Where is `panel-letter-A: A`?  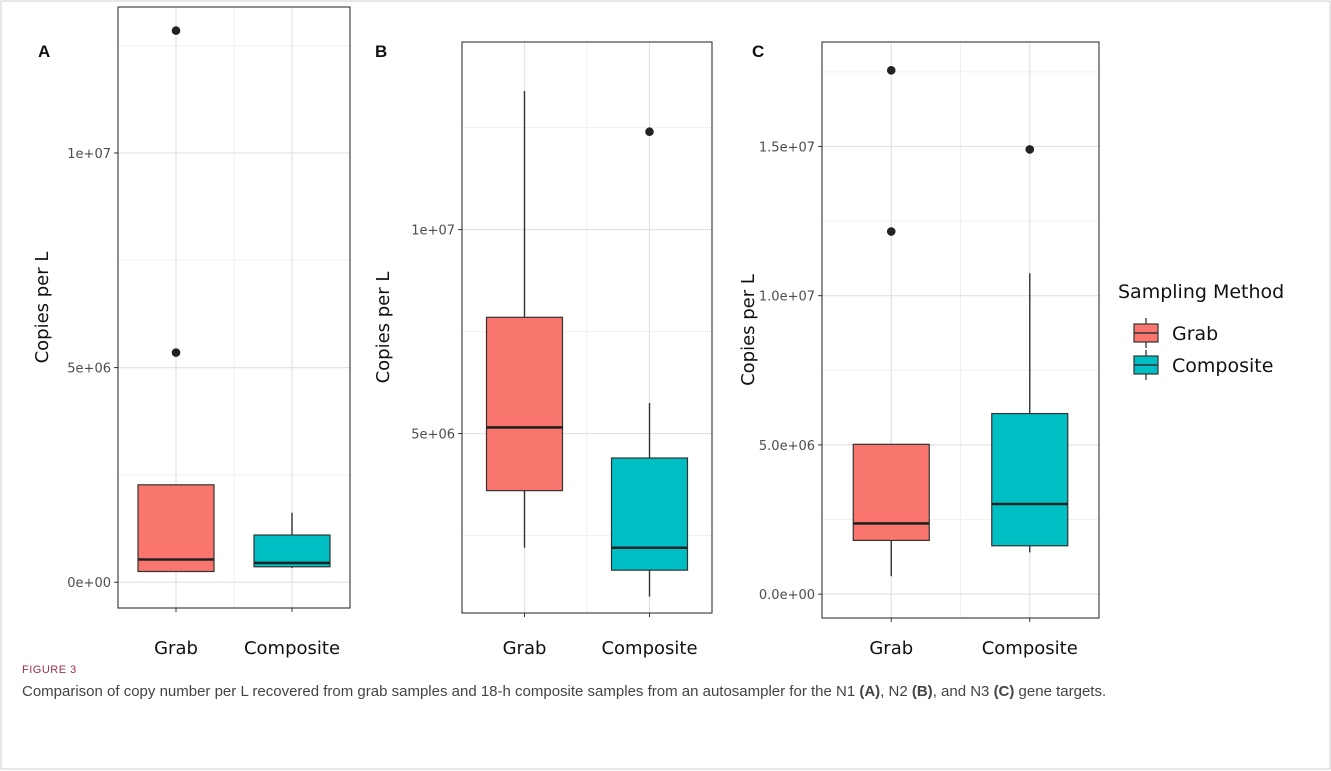 panel-letter-A: A is located at coordinates (44, 51).